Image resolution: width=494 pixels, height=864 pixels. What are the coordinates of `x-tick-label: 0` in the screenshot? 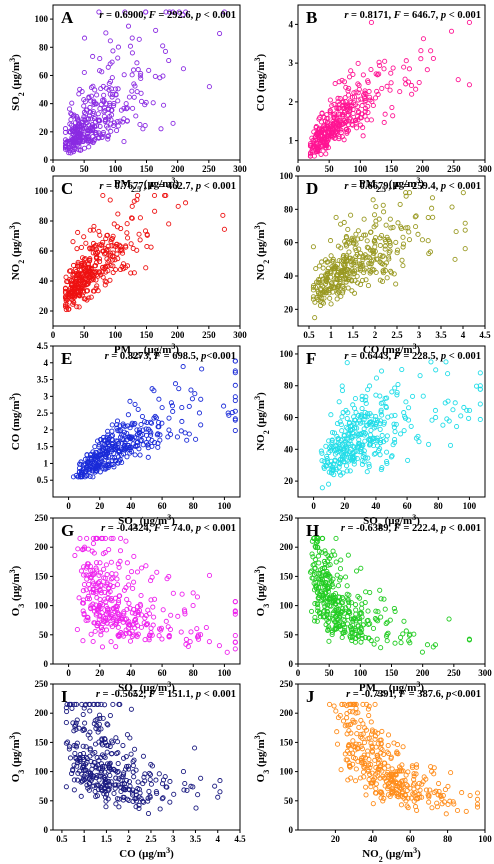 It's located at (313, 506).